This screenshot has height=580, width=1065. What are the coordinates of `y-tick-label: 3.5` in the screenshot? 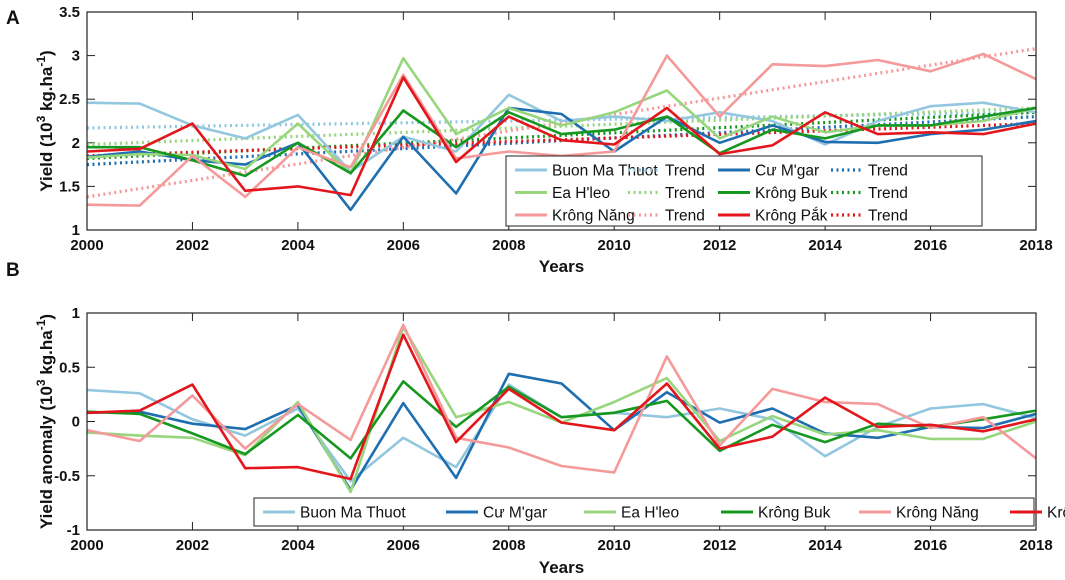 It's located at (69, 12).